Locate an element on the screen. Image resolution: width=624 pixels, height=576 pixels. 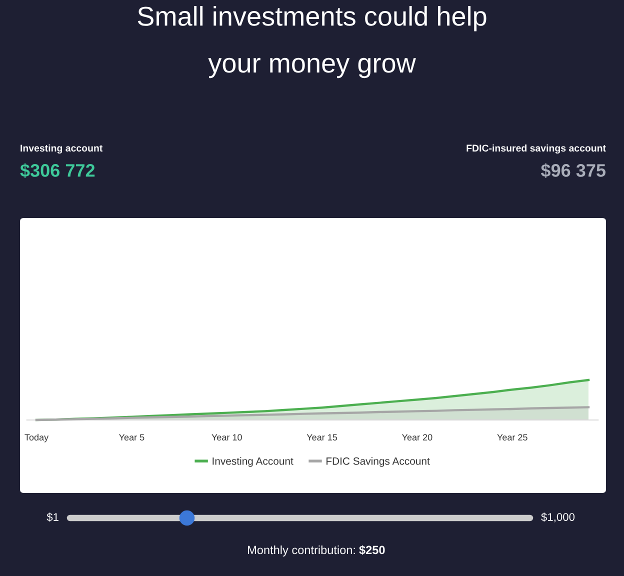
chart-title: Small investments could help your money grow is located at coordinates (312, 42).